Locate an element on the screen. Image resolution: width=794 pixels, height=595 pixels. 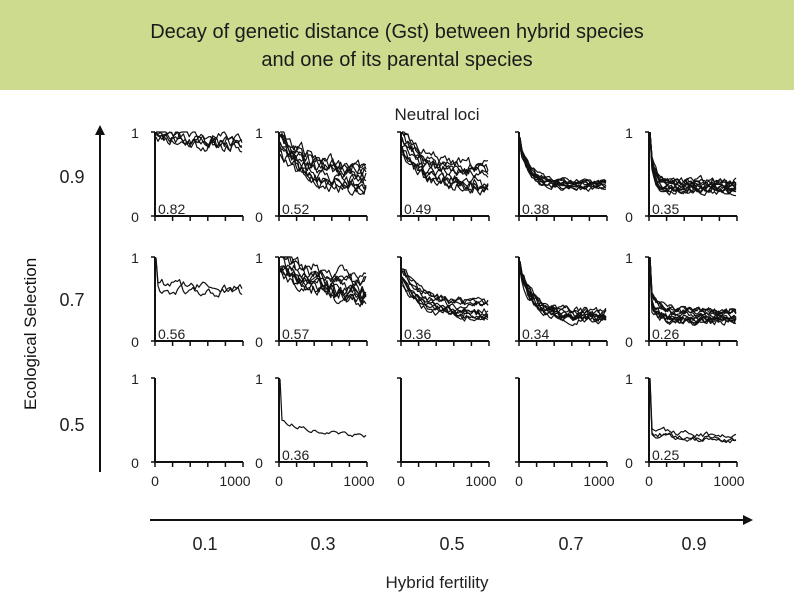
x-axis-label: Hybrid fertility is located at coordinates (437, 582).